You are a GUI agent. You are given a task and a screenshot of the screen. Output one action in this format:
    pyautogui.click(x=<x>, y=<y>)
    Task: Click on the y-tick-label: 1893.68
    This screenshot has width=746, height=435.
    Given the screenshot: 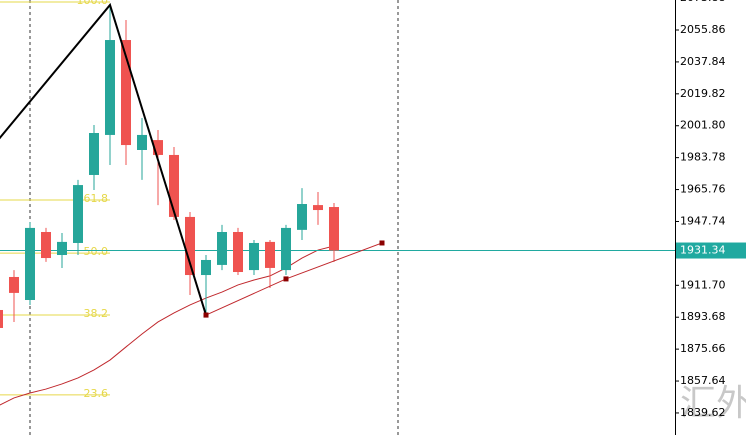 What is the action you would take?
    pyautogui.click(x=703, y=316)
    